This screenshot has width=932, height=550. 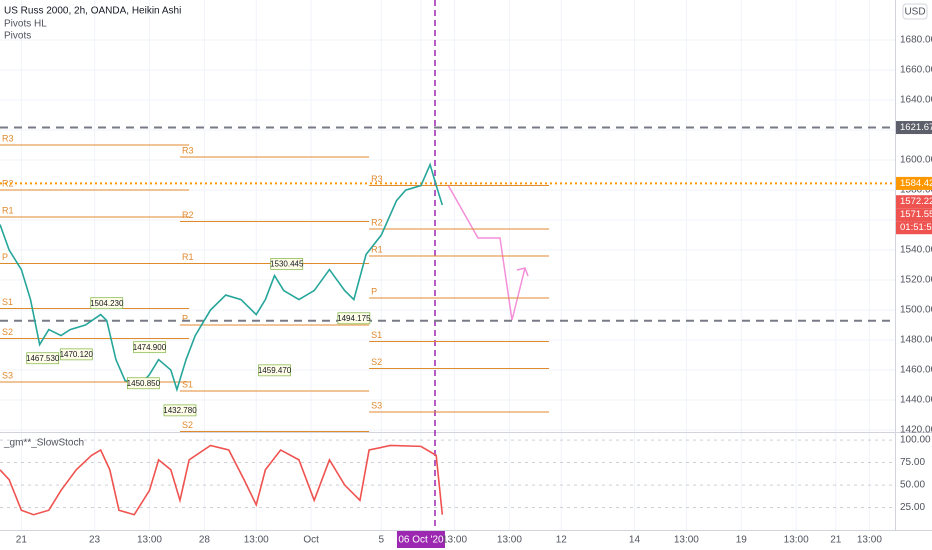 I want to click on cursor-time-tag, so click(x=420, y=539).